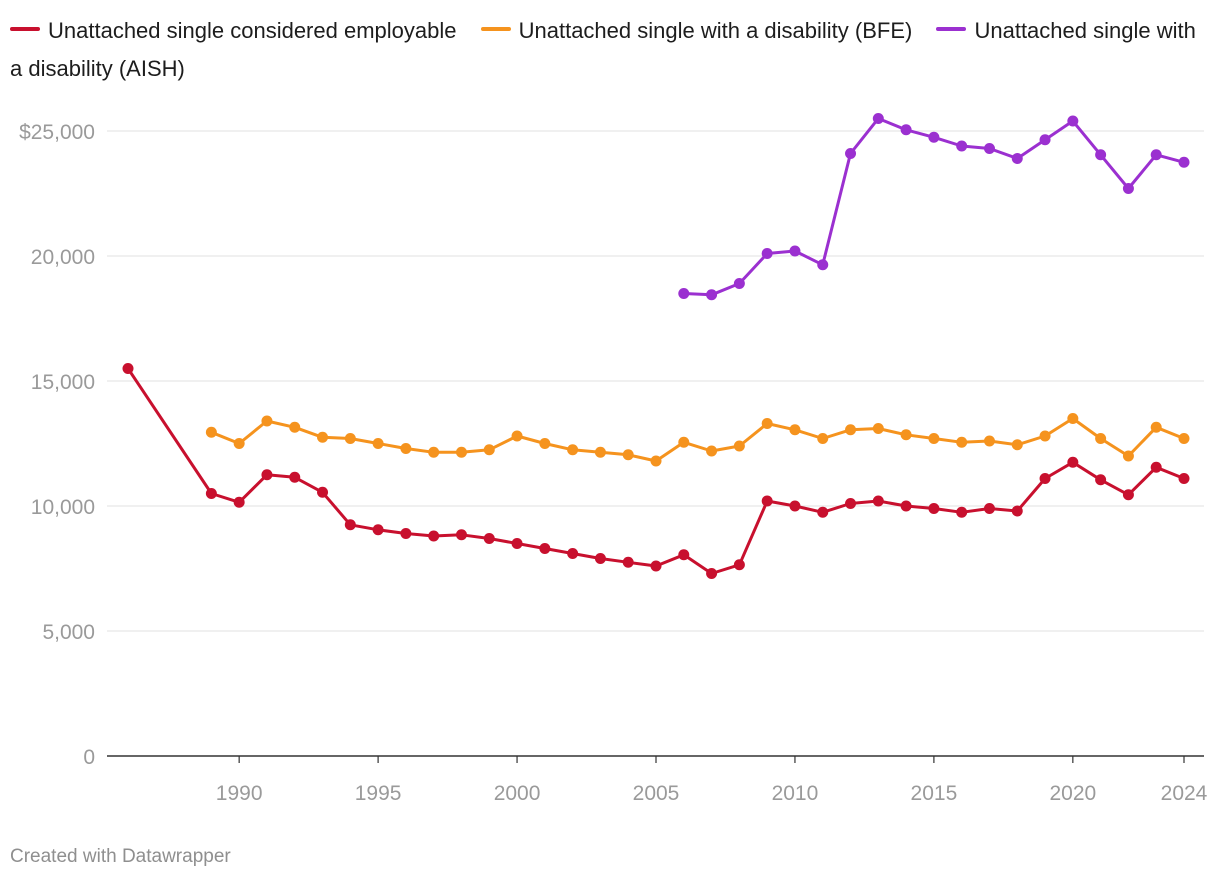 This screenshot has width=1220, height=882. What do you see at coordinates (25, 29) in the screenshot?
I see `legend-swatch-employable` at bounding box center [25, 29].